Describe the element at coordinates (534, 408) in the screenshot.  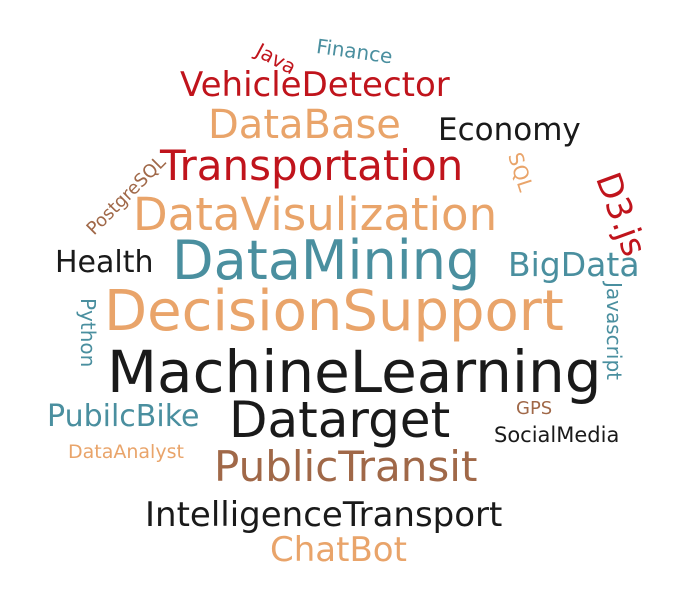
I see `word-gps: GPS` at that location.